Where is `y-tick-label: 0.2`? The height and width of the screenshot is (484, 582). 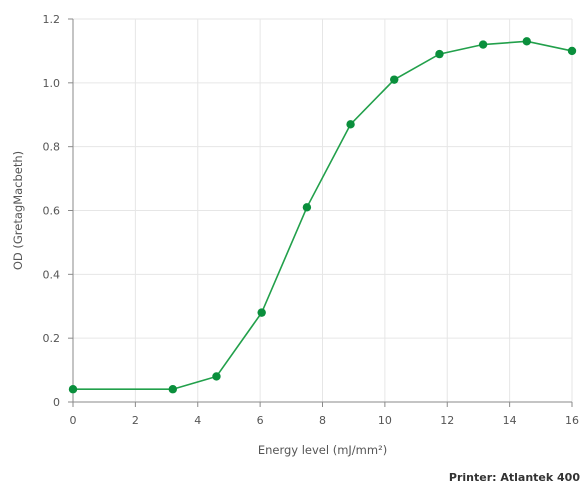 y-tick-label: 0.2 is located at coordinates (52, 338).